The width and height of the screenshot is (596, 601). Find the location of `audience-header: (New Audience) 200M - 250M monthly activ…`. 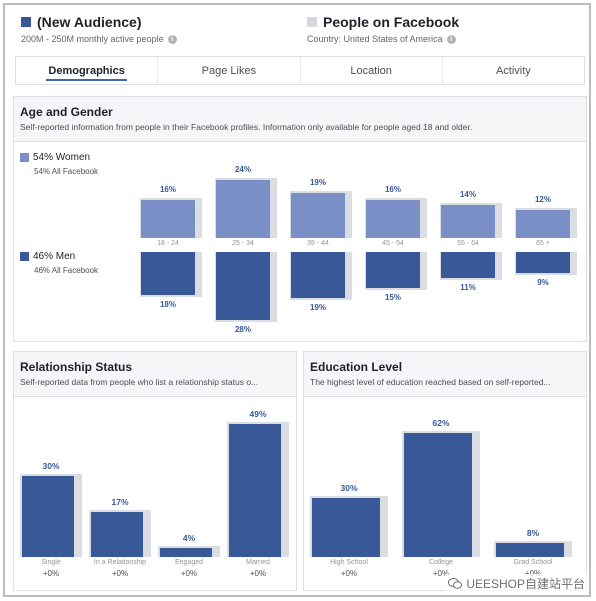

audience-header: (New Audience) 200M - 250M monthly activ… is located at coordinates (300, 34).